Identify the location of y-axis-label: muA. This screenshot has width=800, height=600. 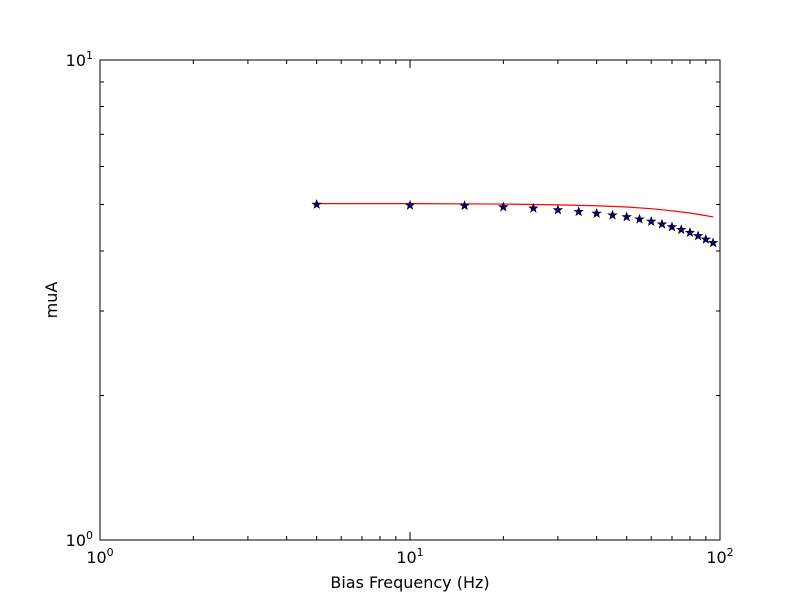
(51, 300).